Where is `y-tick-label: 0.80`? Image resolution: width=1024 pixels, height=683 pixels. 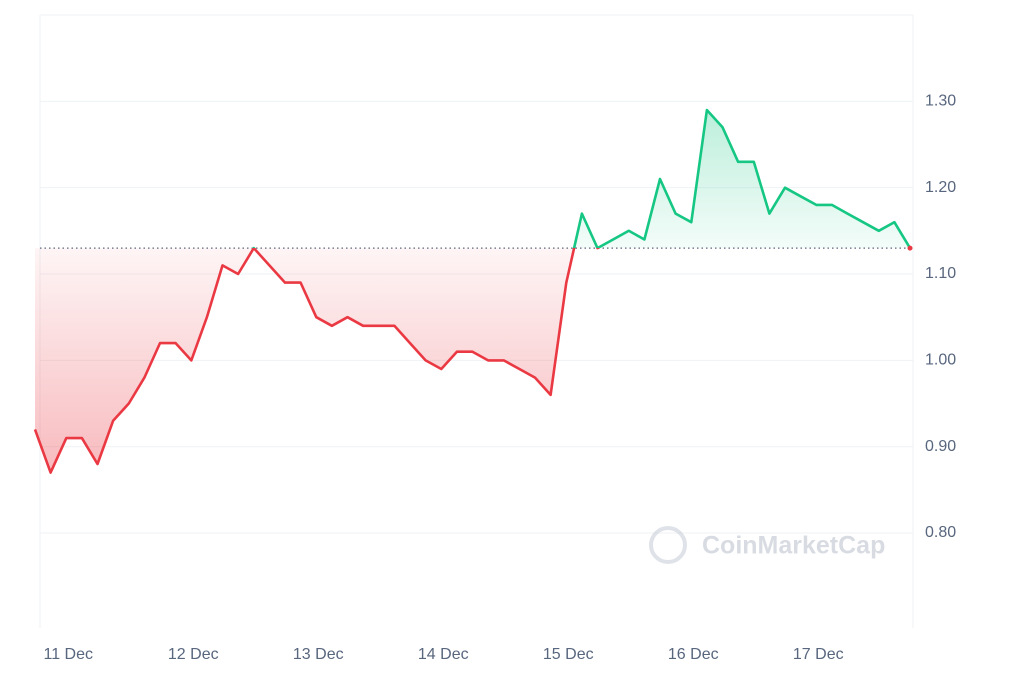 y-tick-label: 0.80 is located at coordinates (940, 532).